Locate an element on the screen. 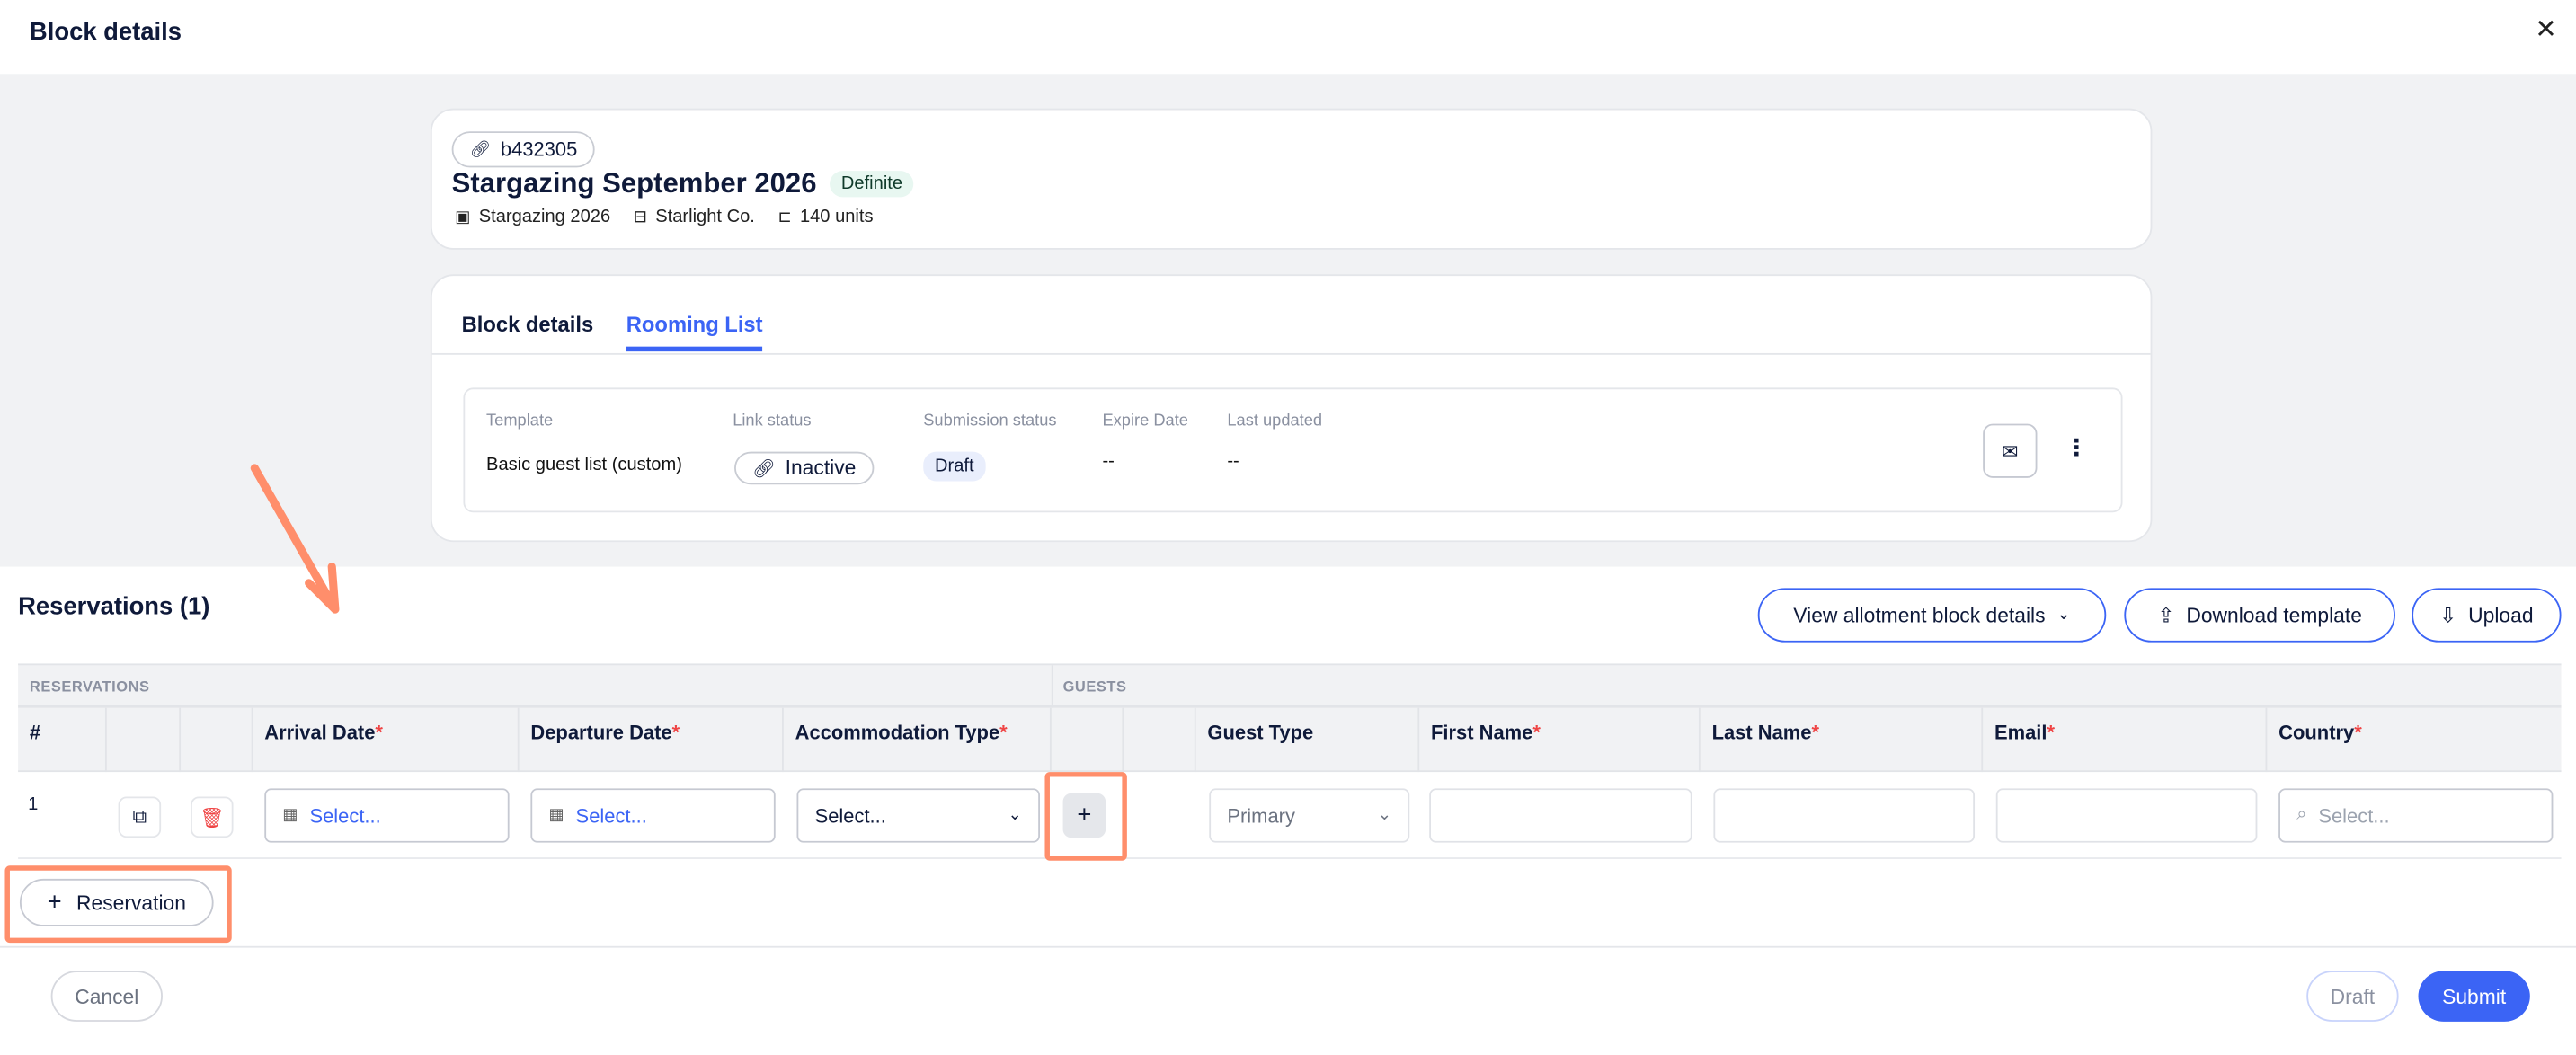 The width and height of the screenshot is (2576, 1055). expire-date-value: -- is located at coordinates (1108, 461).